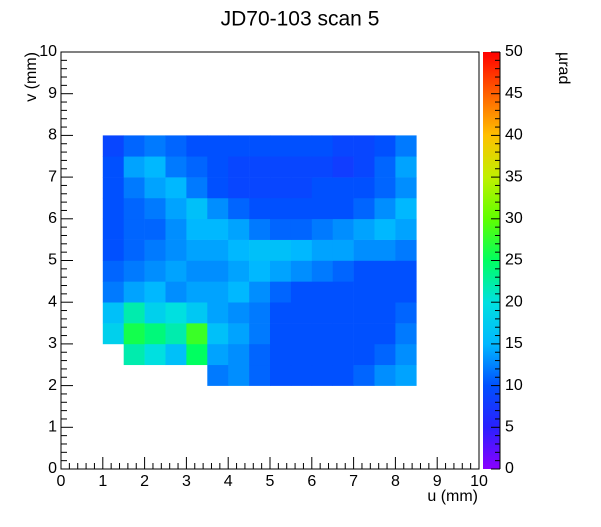 Image resolution: width=601 pixels, height=527 pixels. What do you see at coordinates (186, 481) in the screenshot?
I see `x-tick-label: 3` at bounding box center [186, 481].